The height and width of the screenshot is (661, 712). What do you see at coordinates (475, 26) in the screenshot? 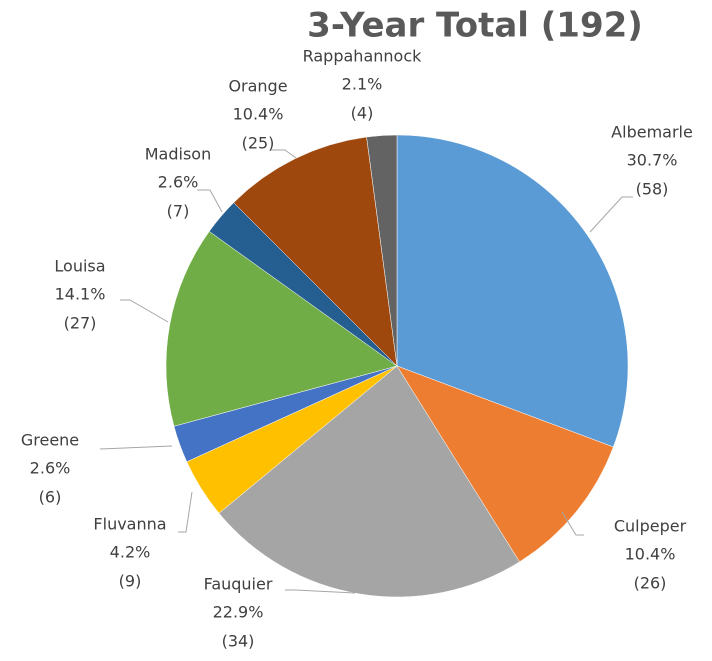
I see `chart-title: 3-Year Total (192)` at bounding box center [475, 26].